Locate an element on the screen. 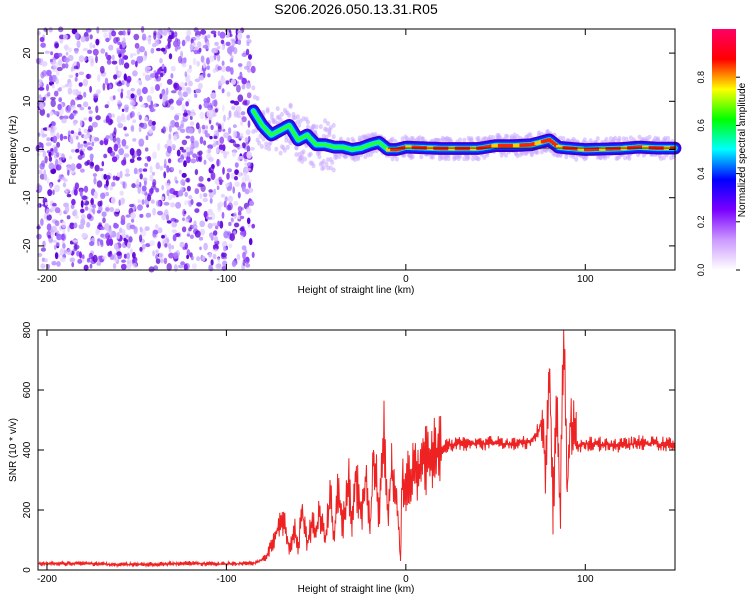  y-tick-label: 0 is located at coordinates (27, 570).